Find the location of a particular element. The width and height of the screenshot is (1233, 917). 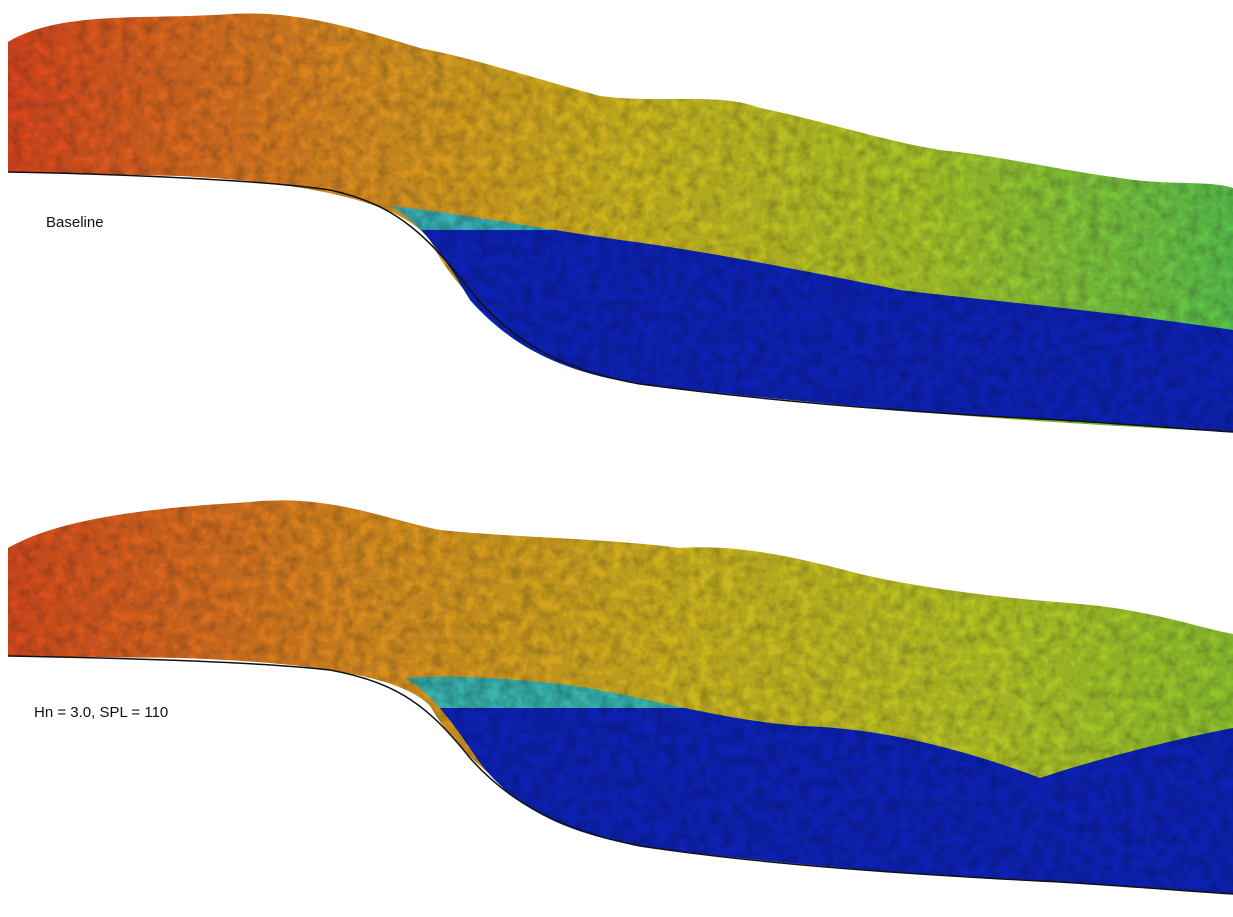

case-label-controlled: Hn = 3.0, SPL = 110 is located at coordinates (101, 712).